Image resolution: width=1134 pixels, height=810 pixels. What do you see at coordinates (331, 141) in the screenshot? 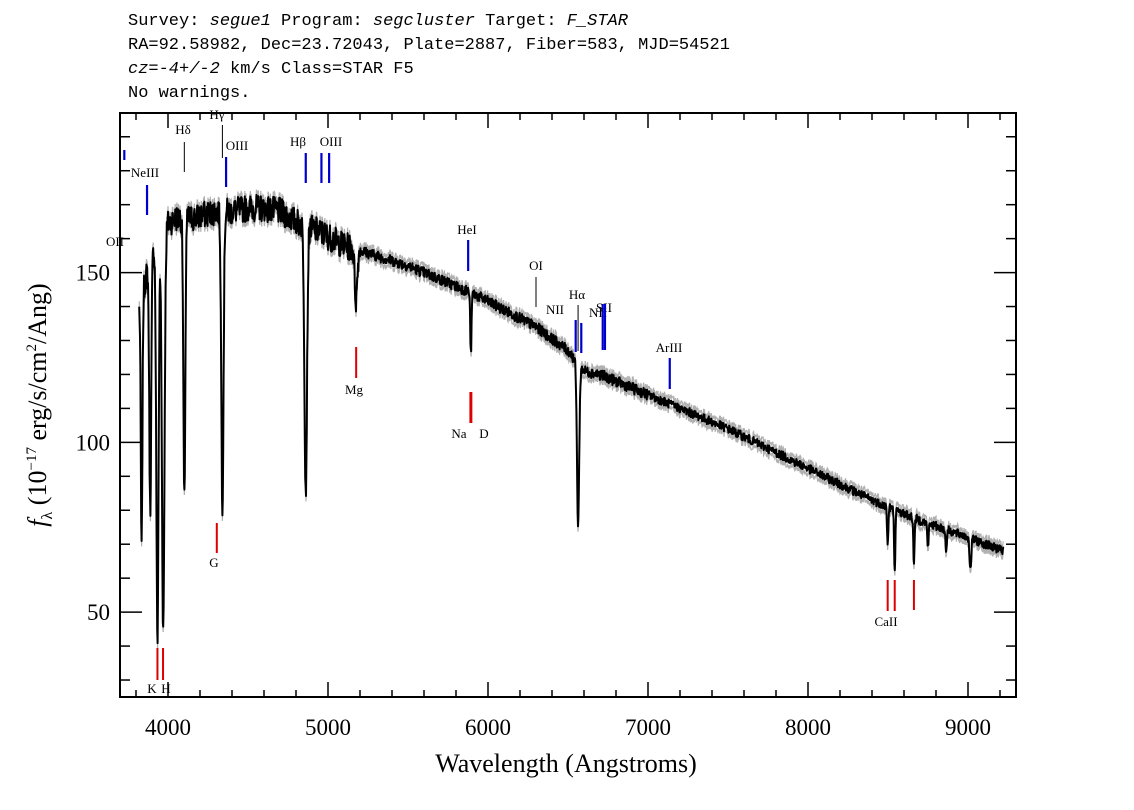
I see `emission-line-label-7: OIII` at bounding box center [331, 141].